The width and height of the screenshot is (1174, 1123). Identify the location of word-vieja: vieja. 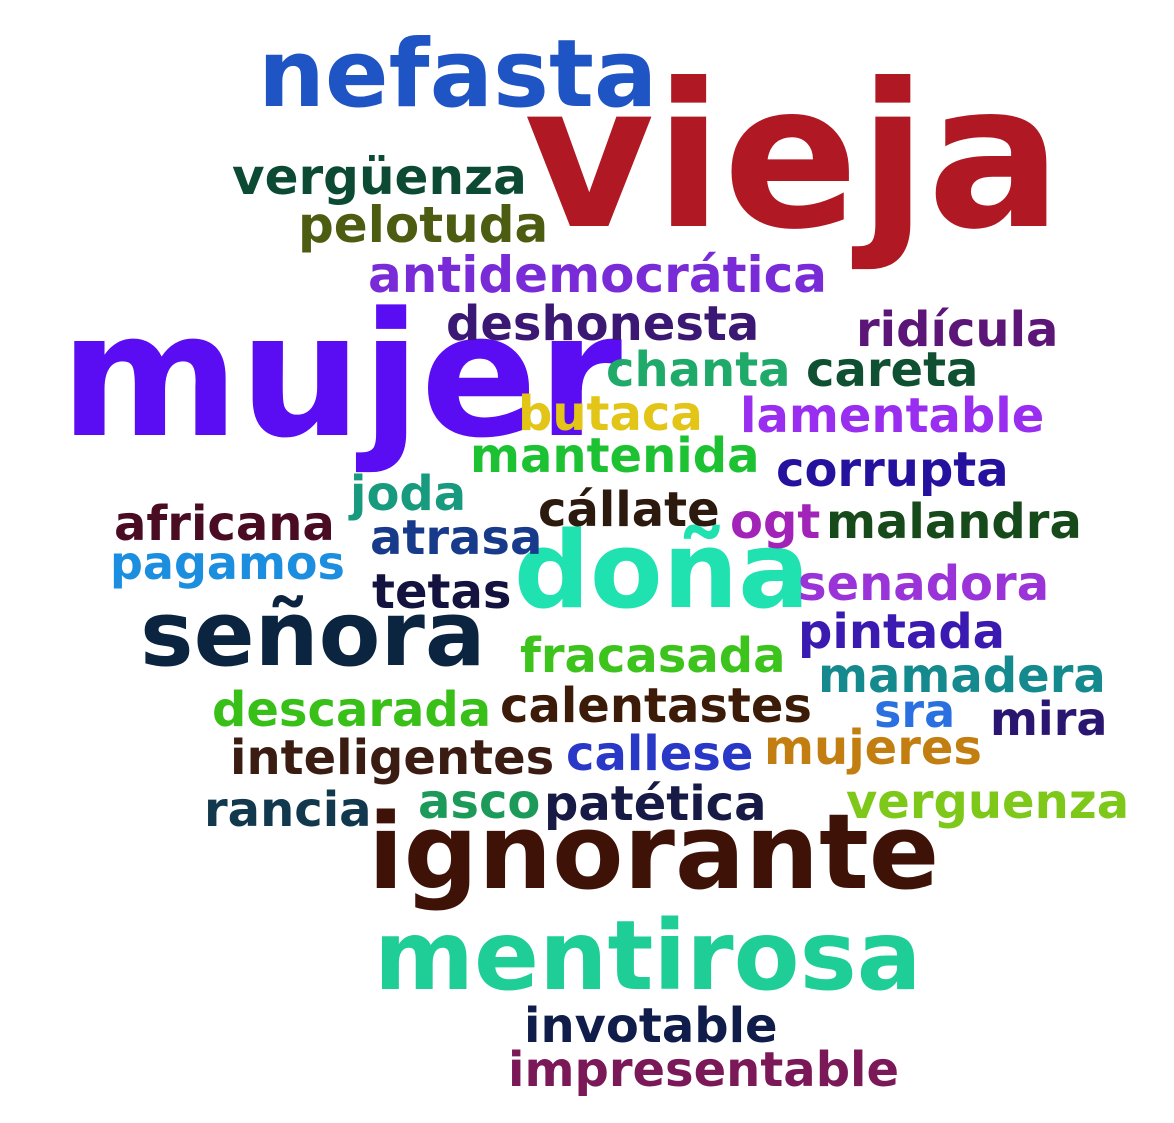
(793, 157).